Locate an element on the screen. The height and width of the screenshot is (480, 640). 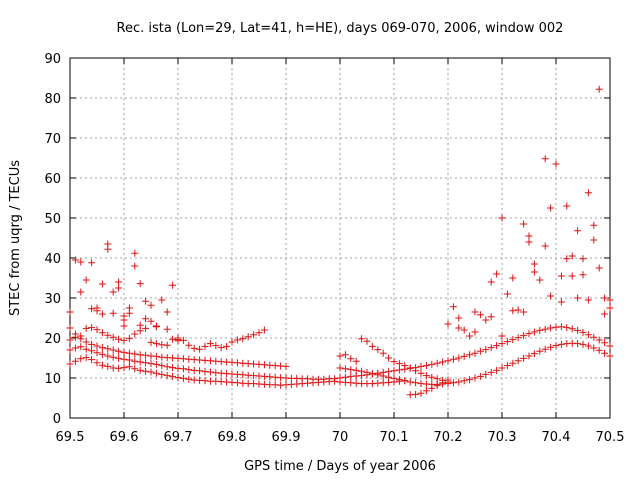
series-sat-d is located at coordinates (167, 338).